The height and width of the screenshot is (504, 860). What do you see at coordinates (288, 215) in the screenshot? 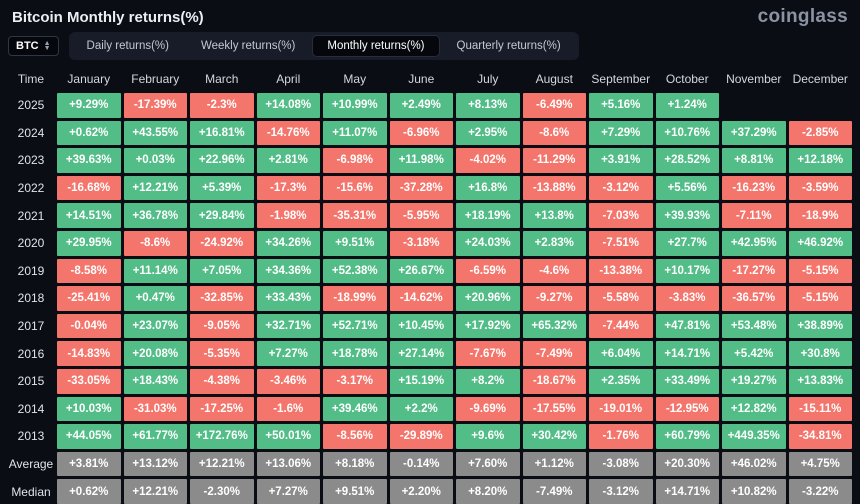
I see `return-cell: -1.98%` at bounding box center [288, 215].